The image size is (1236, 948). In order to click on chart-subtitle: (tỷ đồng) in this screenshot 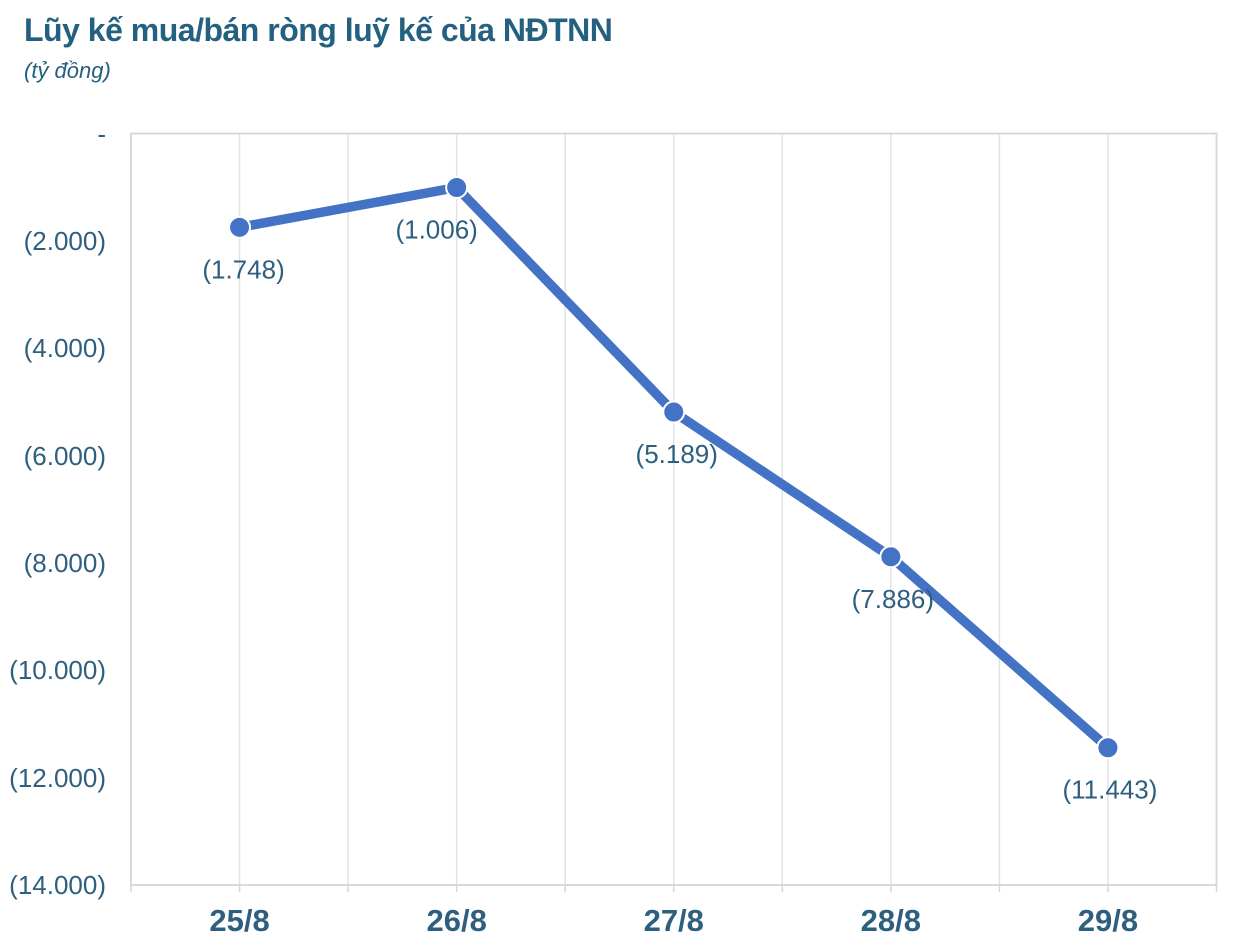, I will do `click(67, 70)`.